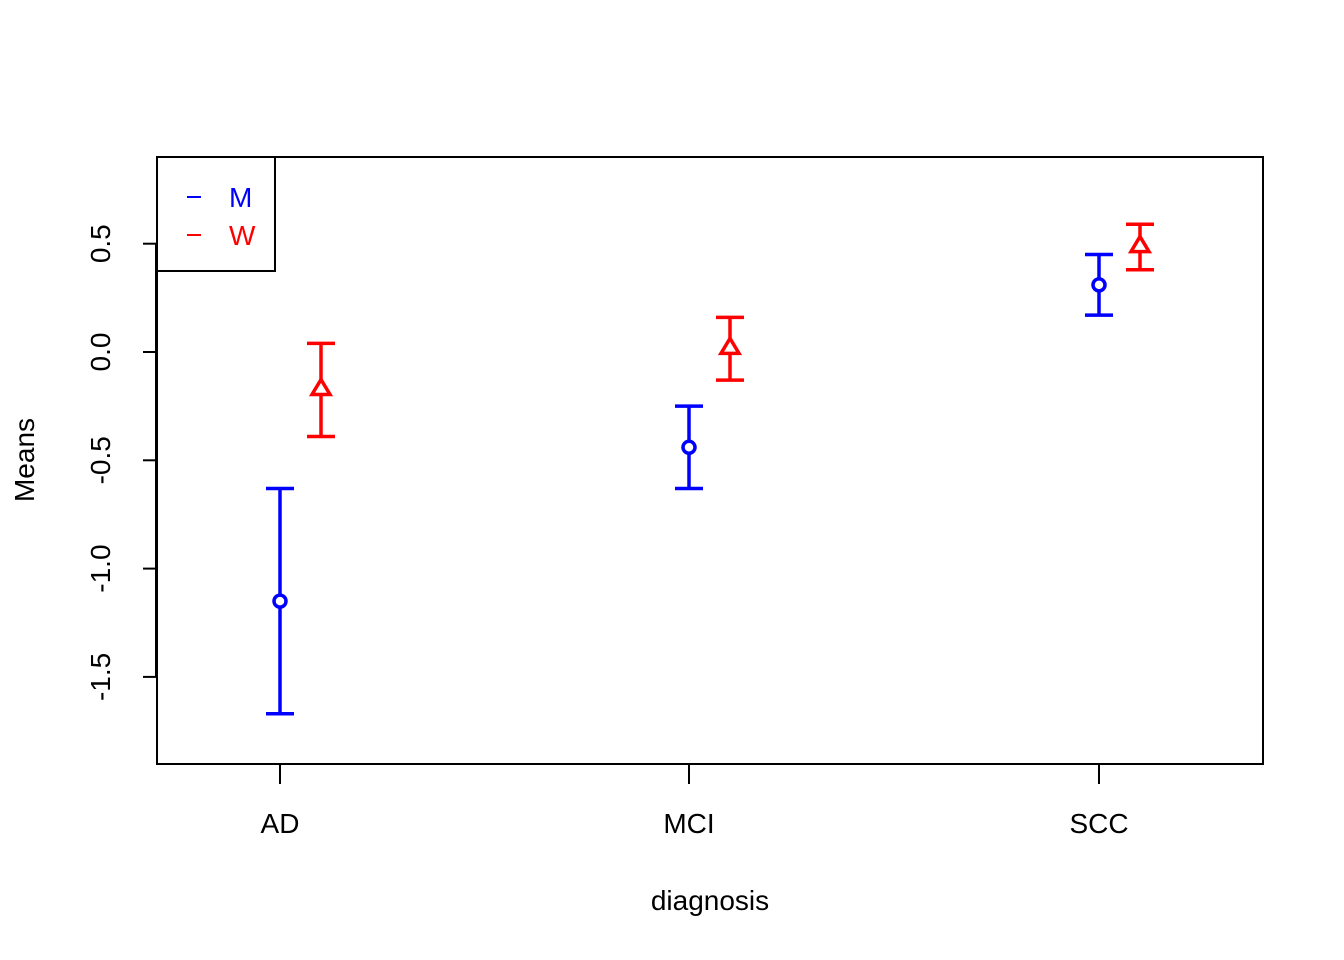 The image size is (1344, 960). I want to click on y-tick-label: -0.5, so click(100, 460).